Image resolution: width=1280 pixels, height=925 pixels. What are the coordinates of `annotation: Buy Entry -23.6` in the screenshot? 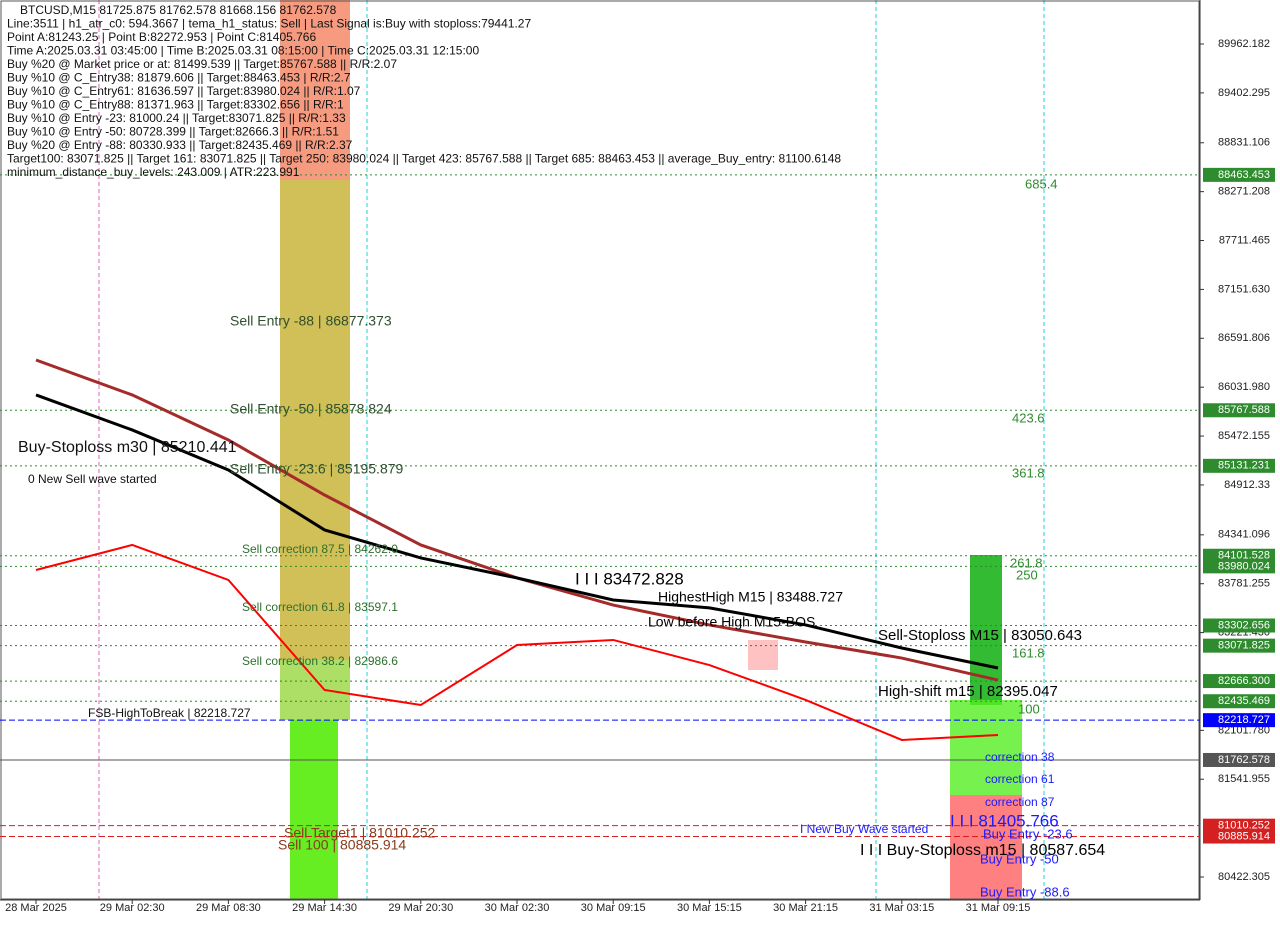 It's located at (1028, 833).